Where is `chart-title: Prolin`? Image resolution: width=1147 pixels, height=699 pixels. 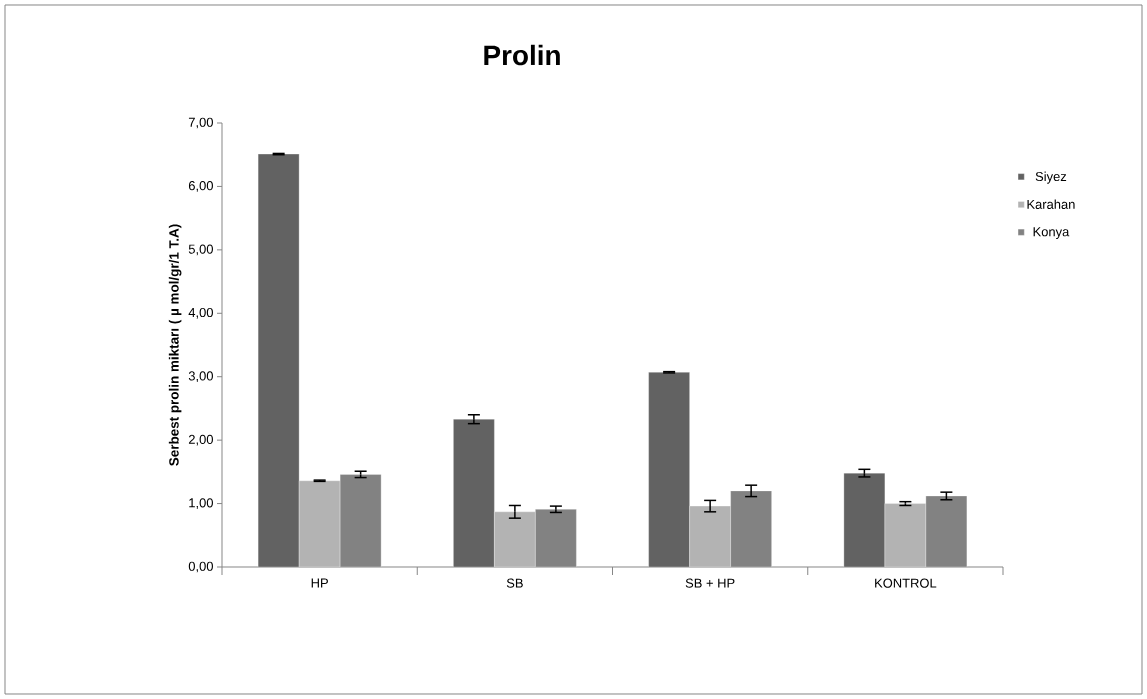
chart-title: Prolin is located at coordinates (522, 55).